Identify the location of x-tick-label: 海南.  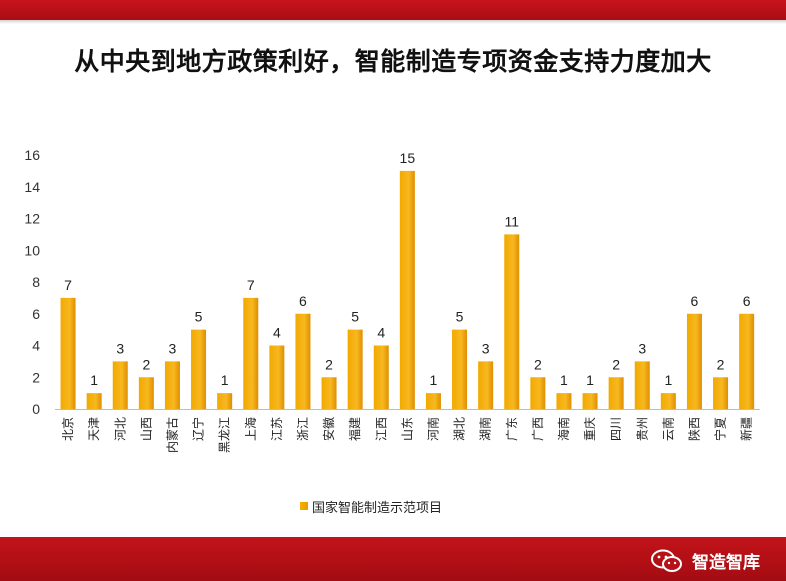
(563, 429).